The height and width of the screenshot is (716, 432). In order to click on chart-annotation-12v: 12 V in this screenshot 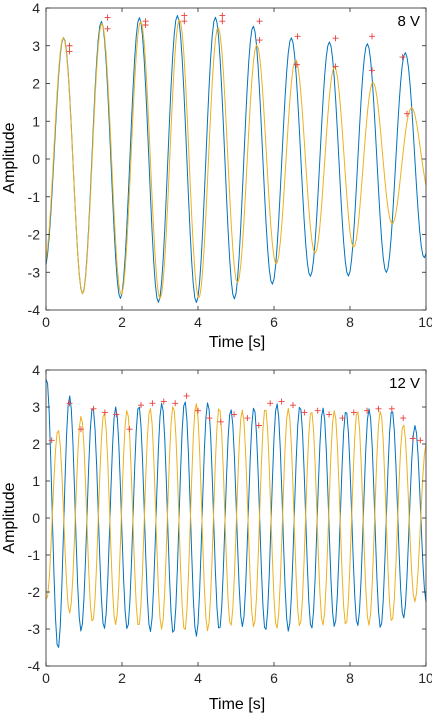, I will do `click(404, 383)`.